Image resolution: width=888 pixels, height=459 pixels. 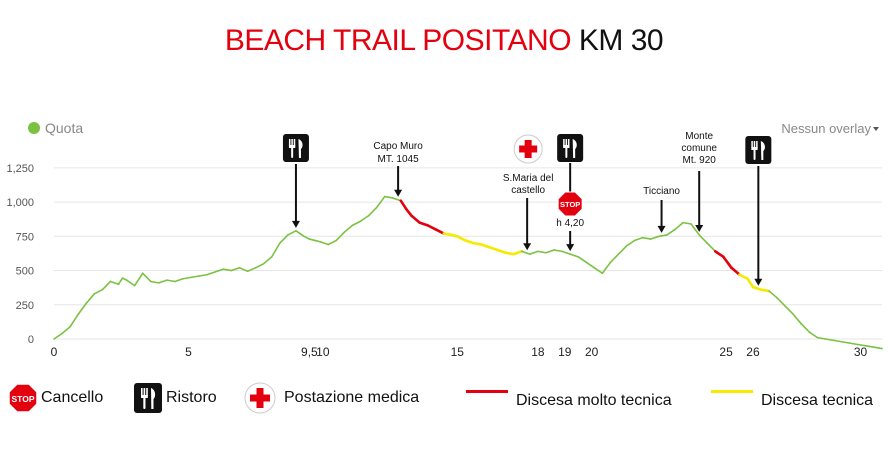 I want to click on santa-maria-arrowhead, so click(x=527, y=247).